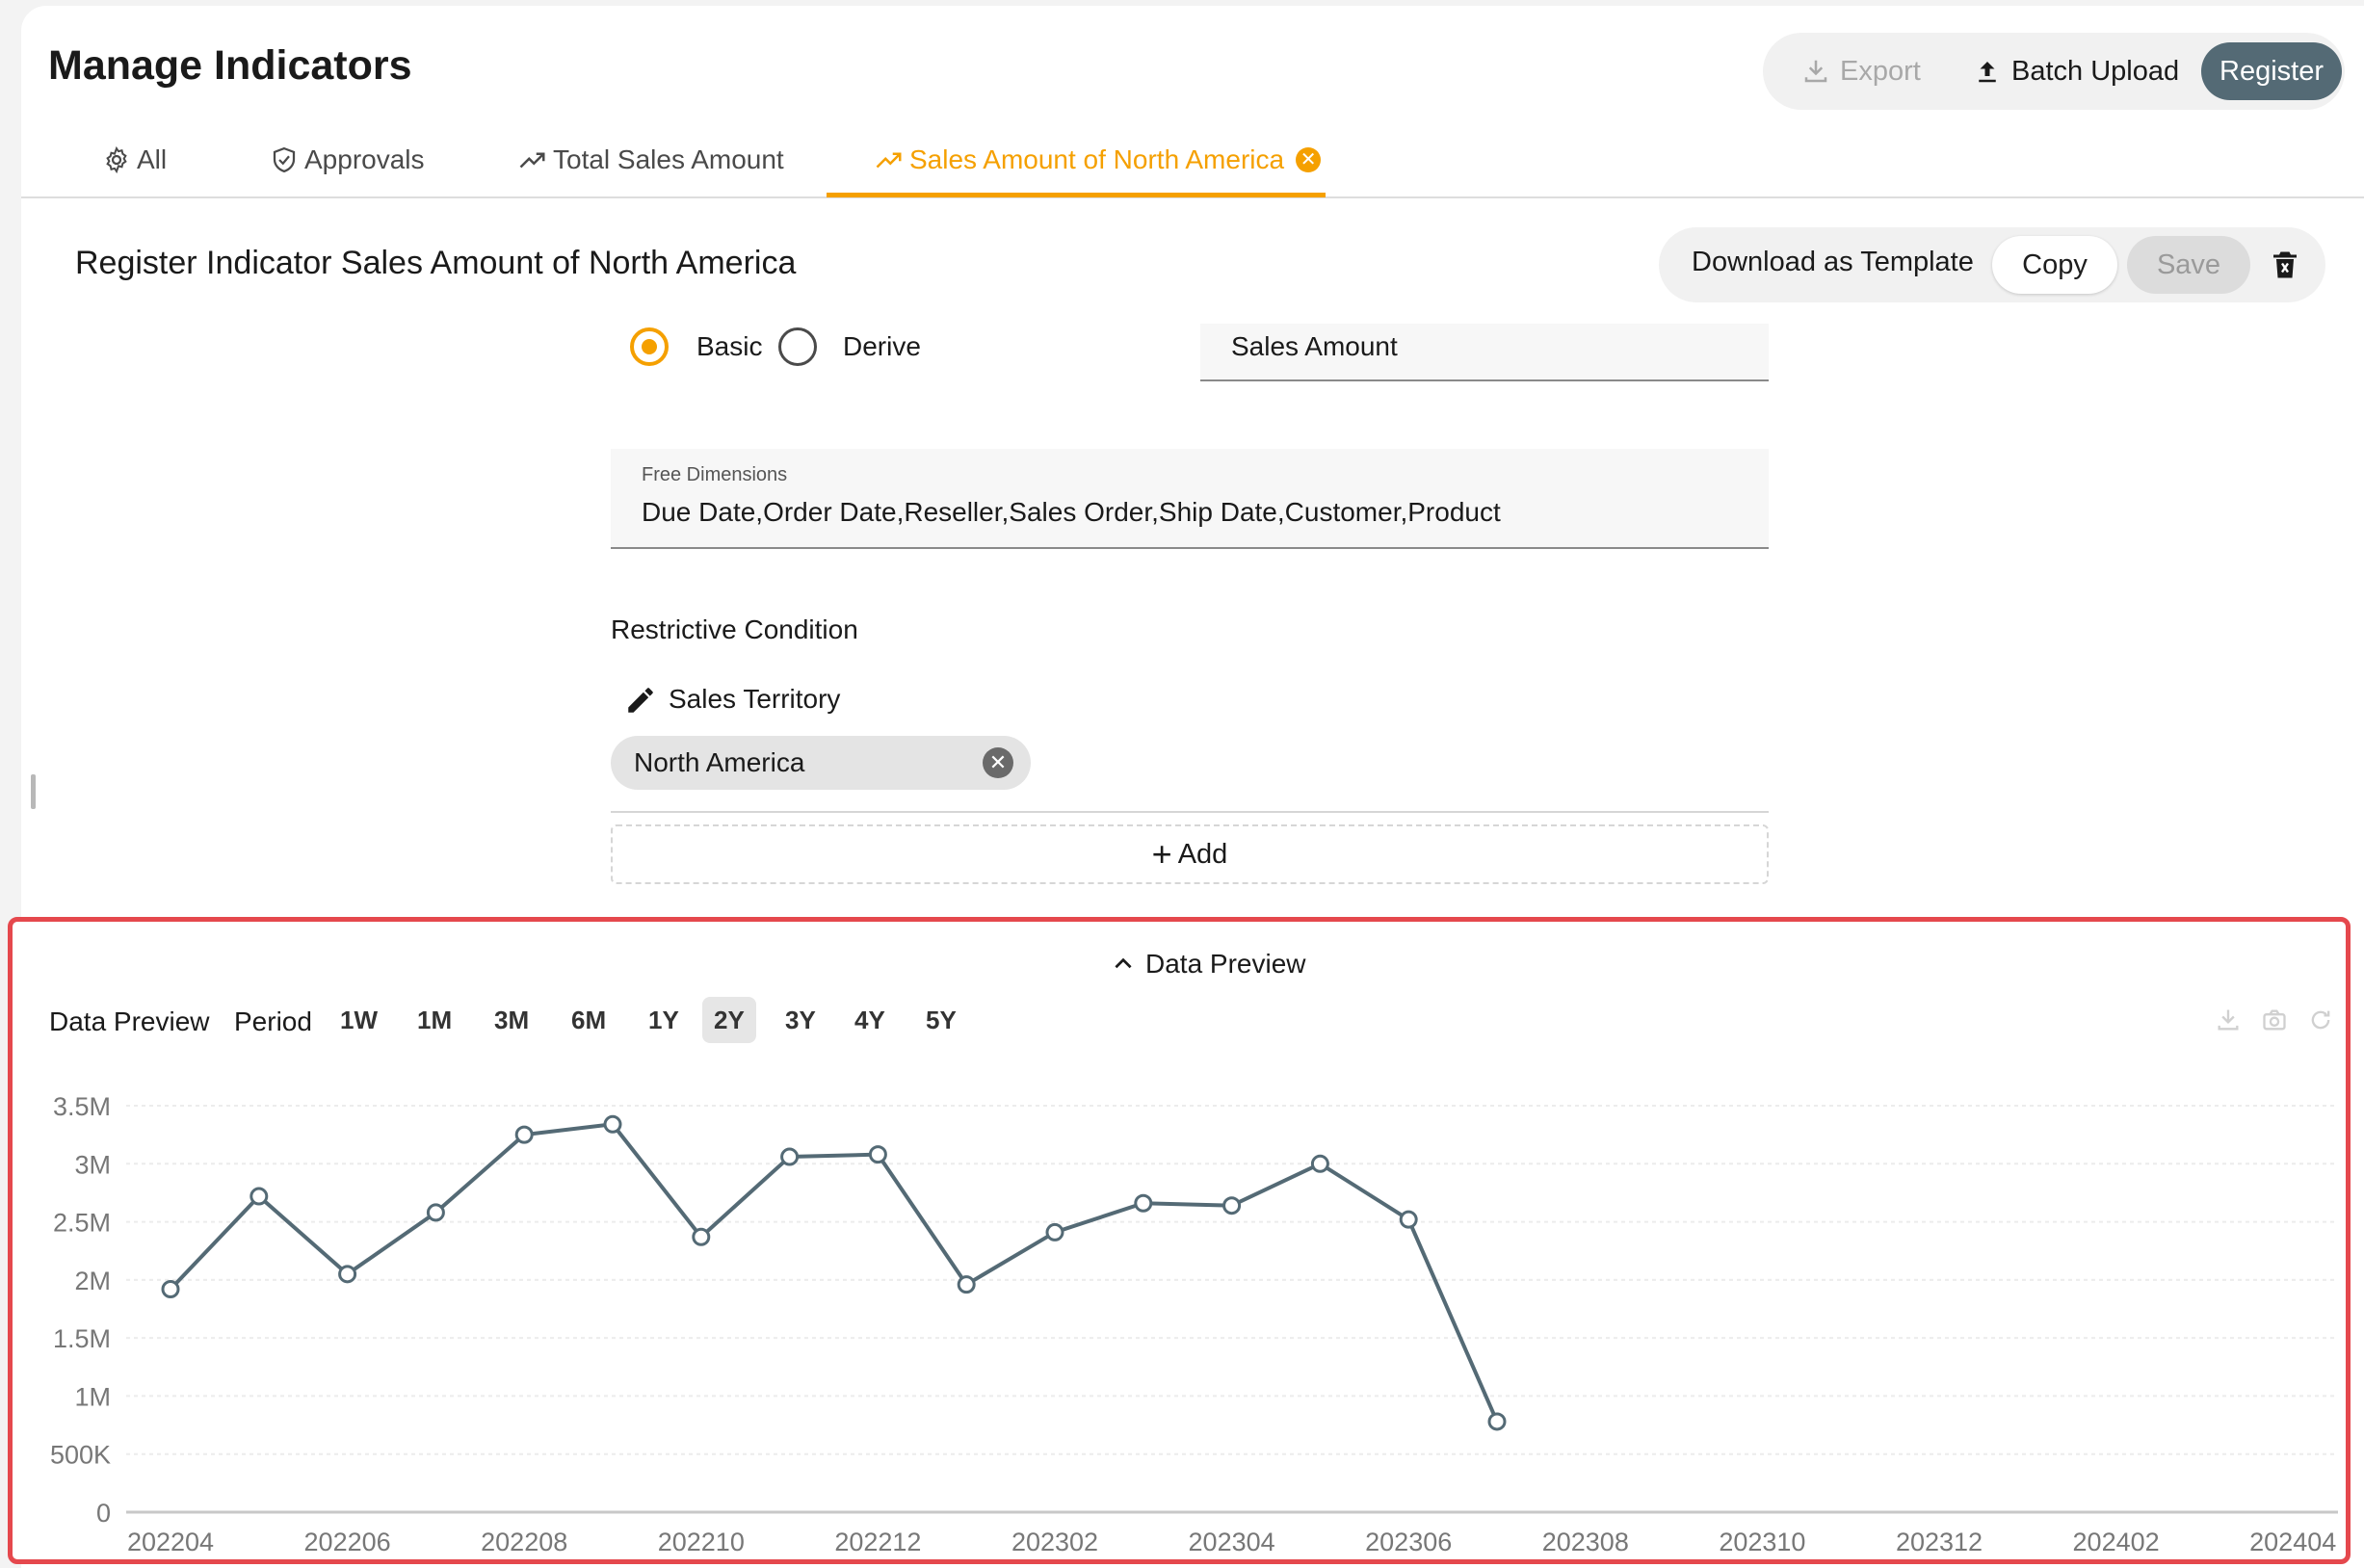 The width and height of the screenshot is (2364, 1568). Describe the element at coordinates (1762, 1542) in the screenshot. I see `x-tick-label: 202310` at that location.